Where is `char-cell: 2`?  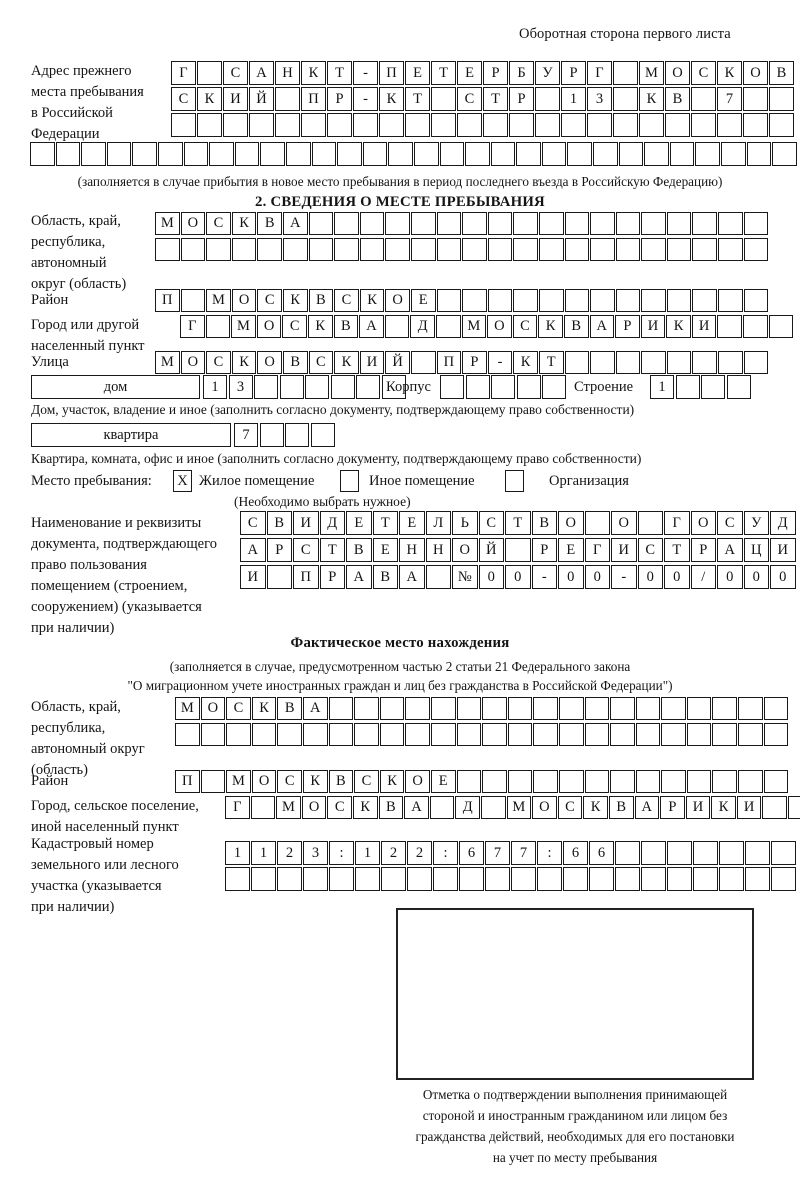 char-cell: 2 is located at coordinates (289, 853).